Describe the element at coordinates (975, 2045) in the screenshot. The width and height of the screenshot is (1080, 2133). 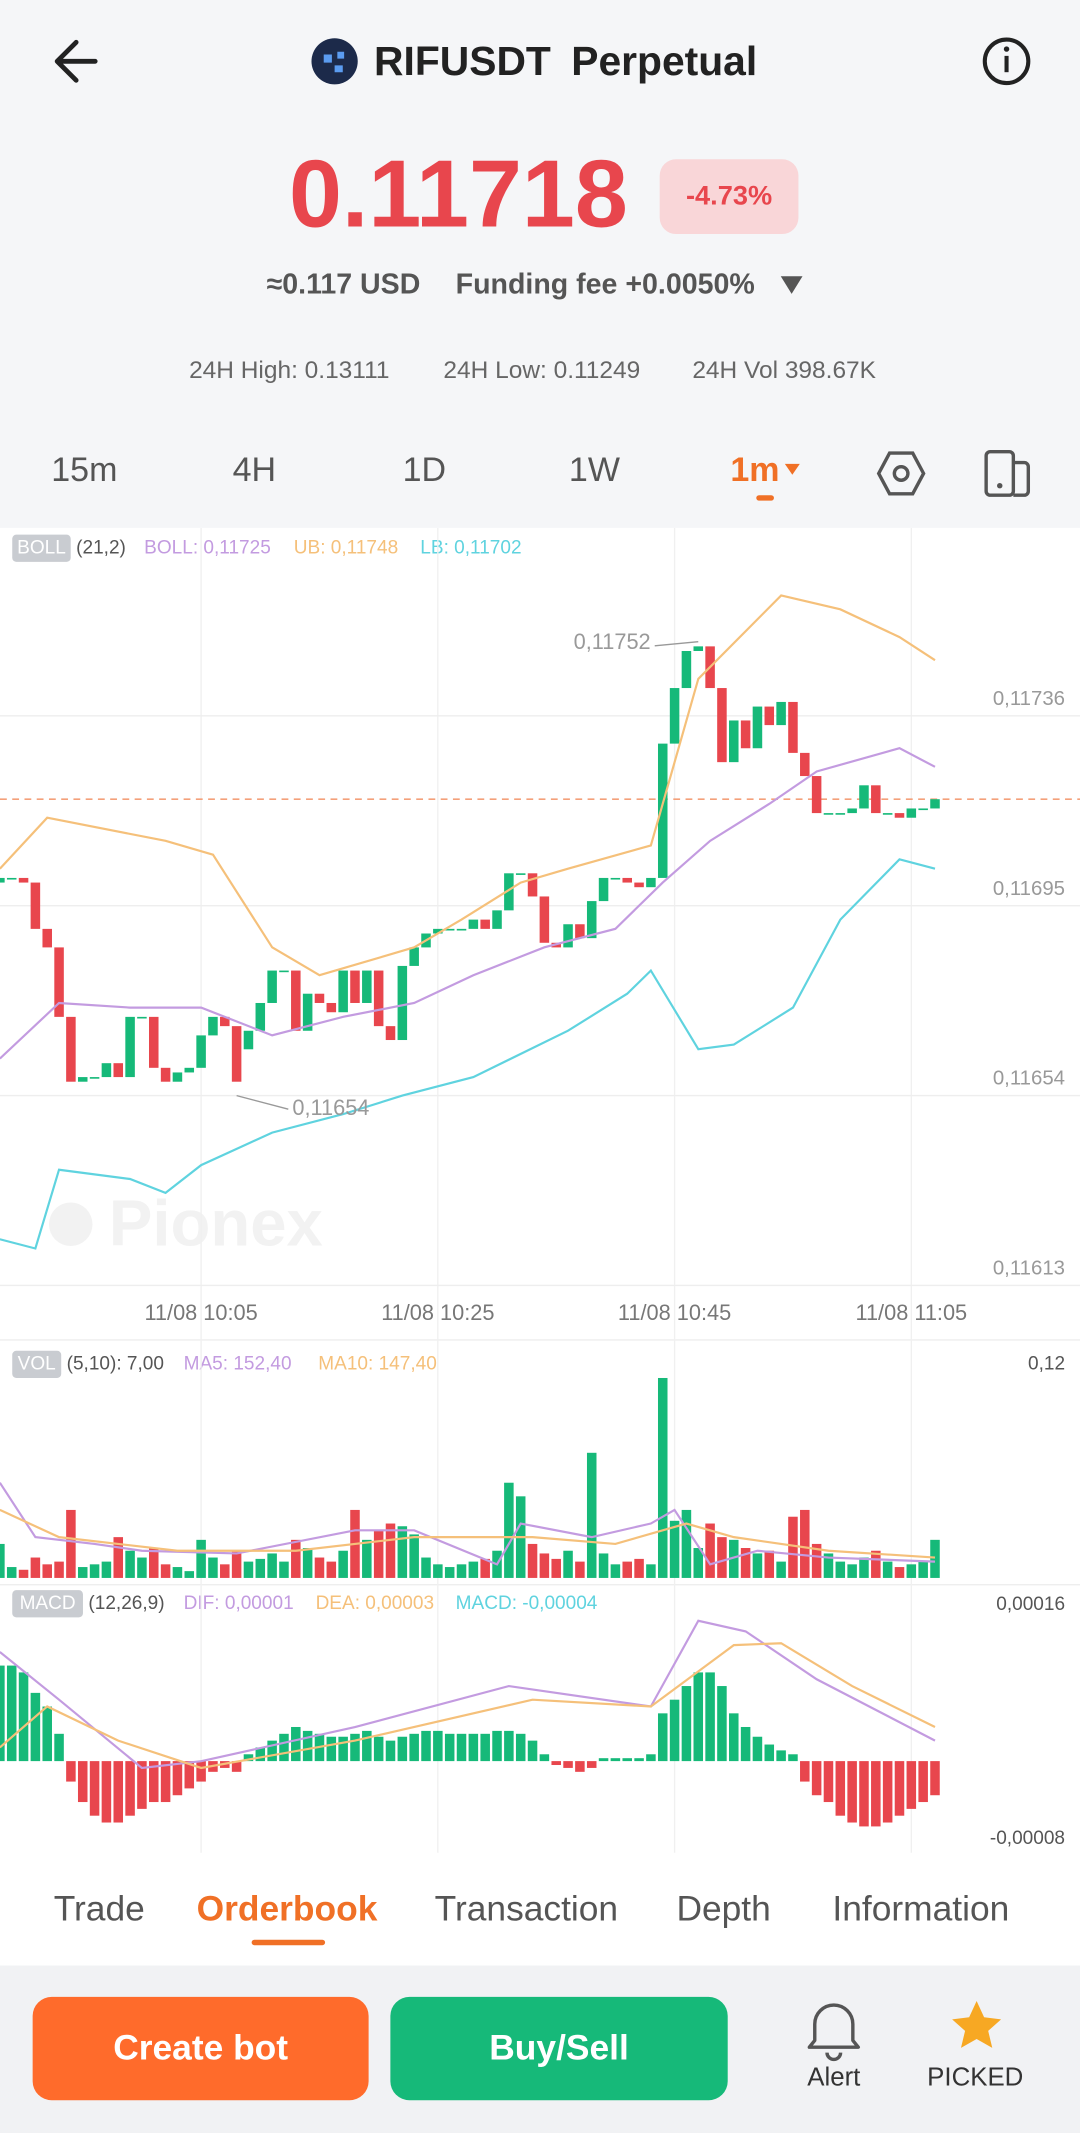
I see `picked-button: PICKED` at that location.